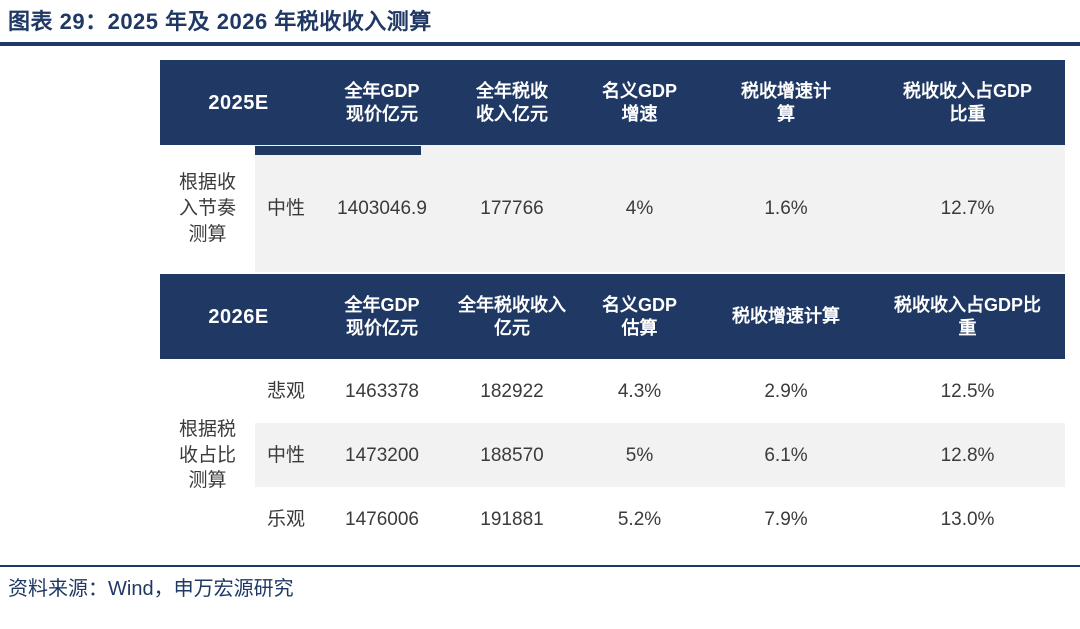  I want to click on cell-tax-to-gdp: 12.8%, so click(967, 455).